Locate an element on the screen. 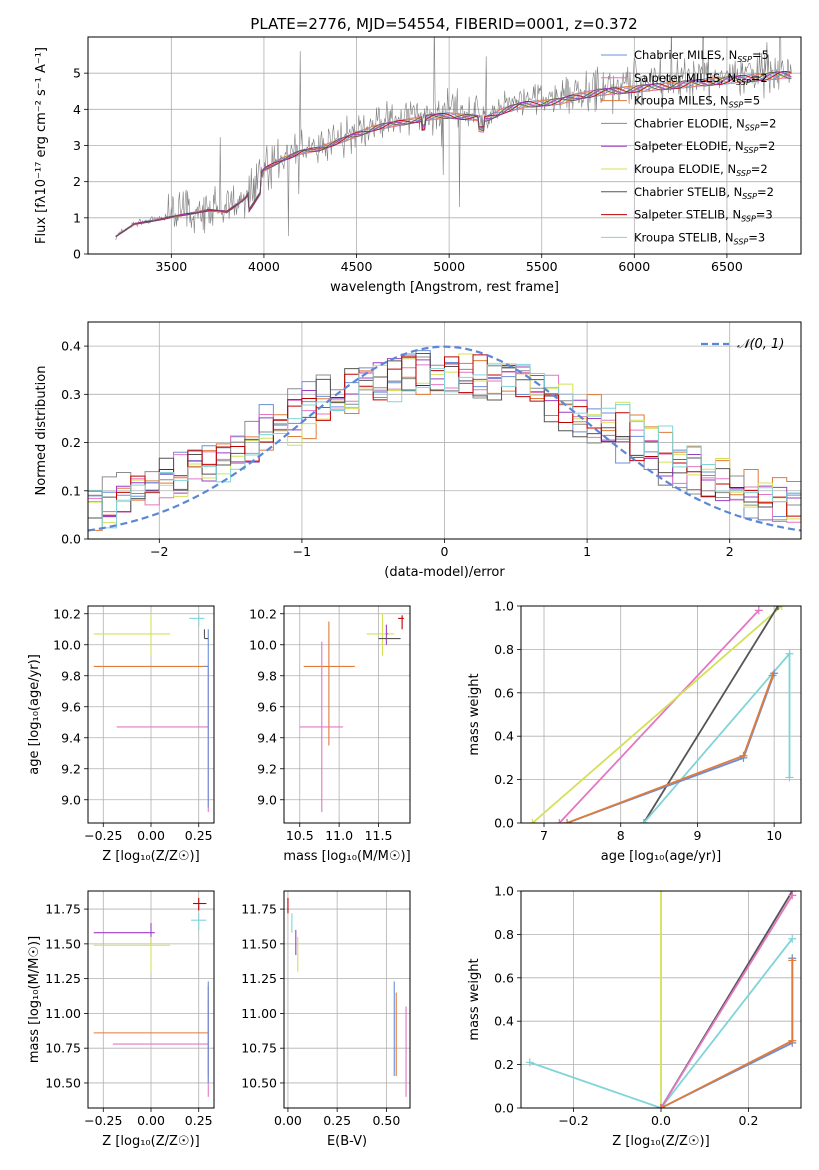 The width and height of the screenshot is (819, 1170). y-tick-label: 4 is located at coordinates (77, 109).